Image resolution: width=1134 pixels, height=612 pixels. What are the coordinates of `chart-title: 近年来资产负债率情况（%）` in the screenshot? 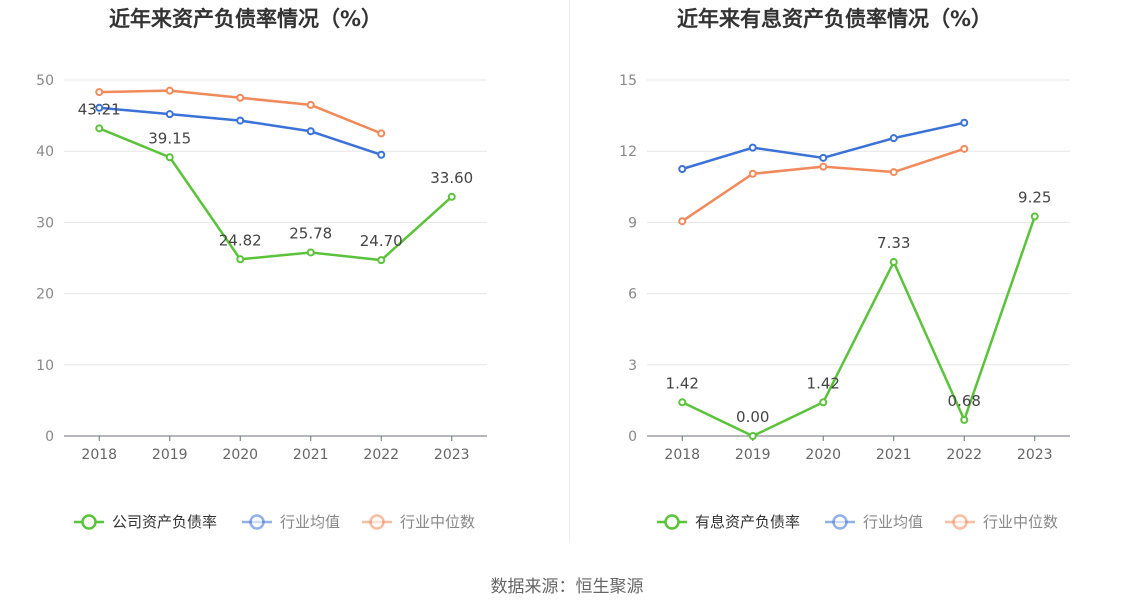 It's located at (245, 19).